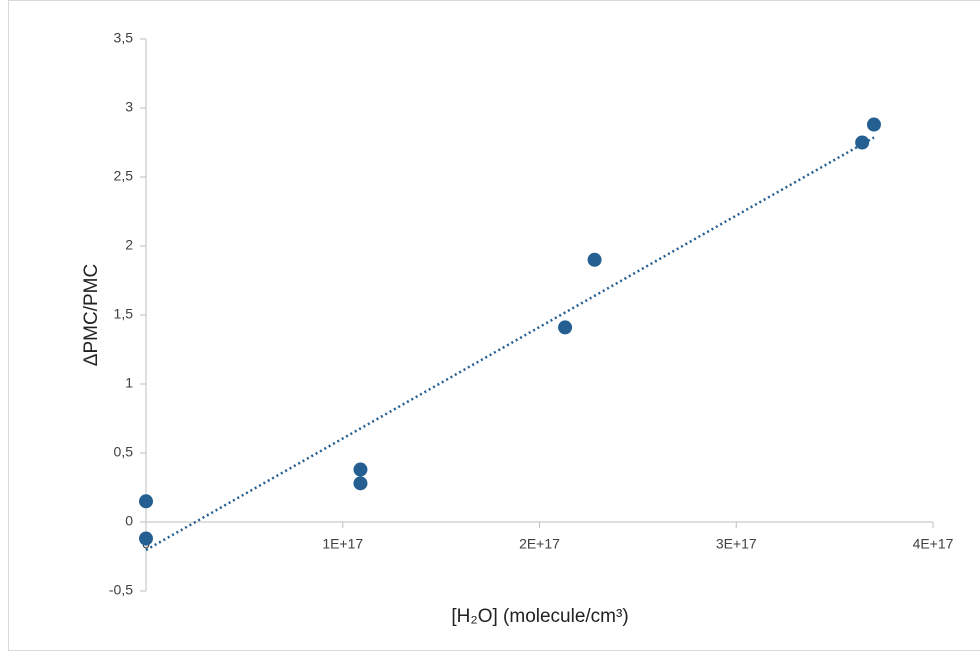 This screenshot has width=980, height=659. Describe the element at coordinates (91, 315) in the screenshot. I see `y-axis-title: ΔPMC/PMC` at that location.